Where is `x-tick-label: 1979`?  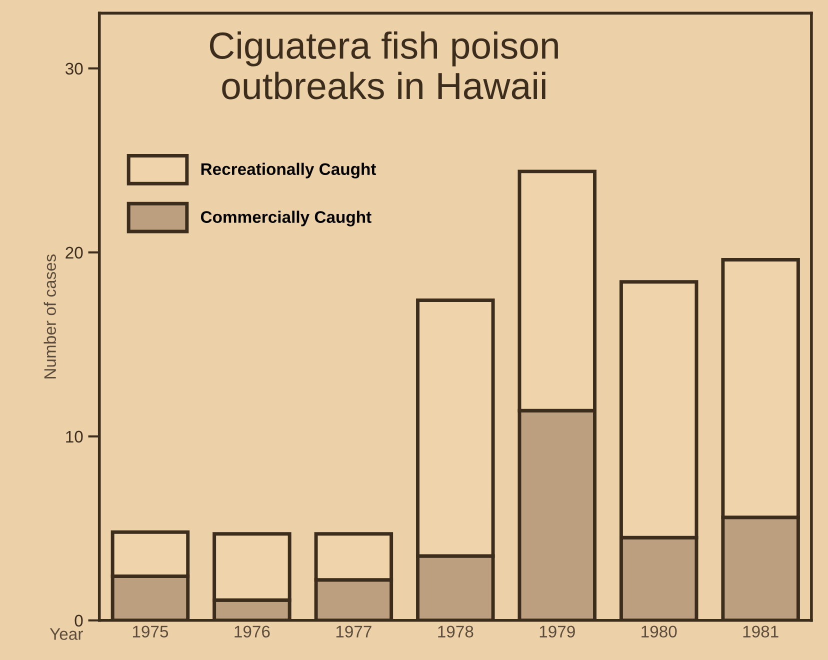
x-tick-label: 1979 is located at coordinates (557, 632).